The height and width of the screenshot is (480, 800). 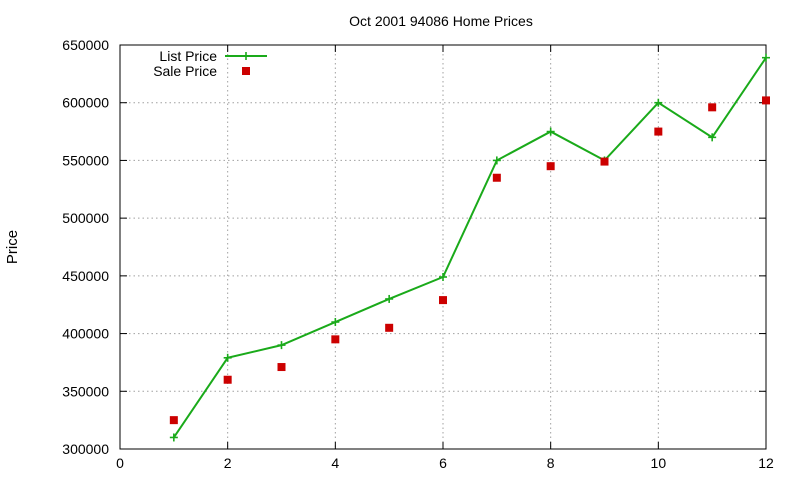 I want to click on y-tick-label: 300000, so click(x=85, y=449).